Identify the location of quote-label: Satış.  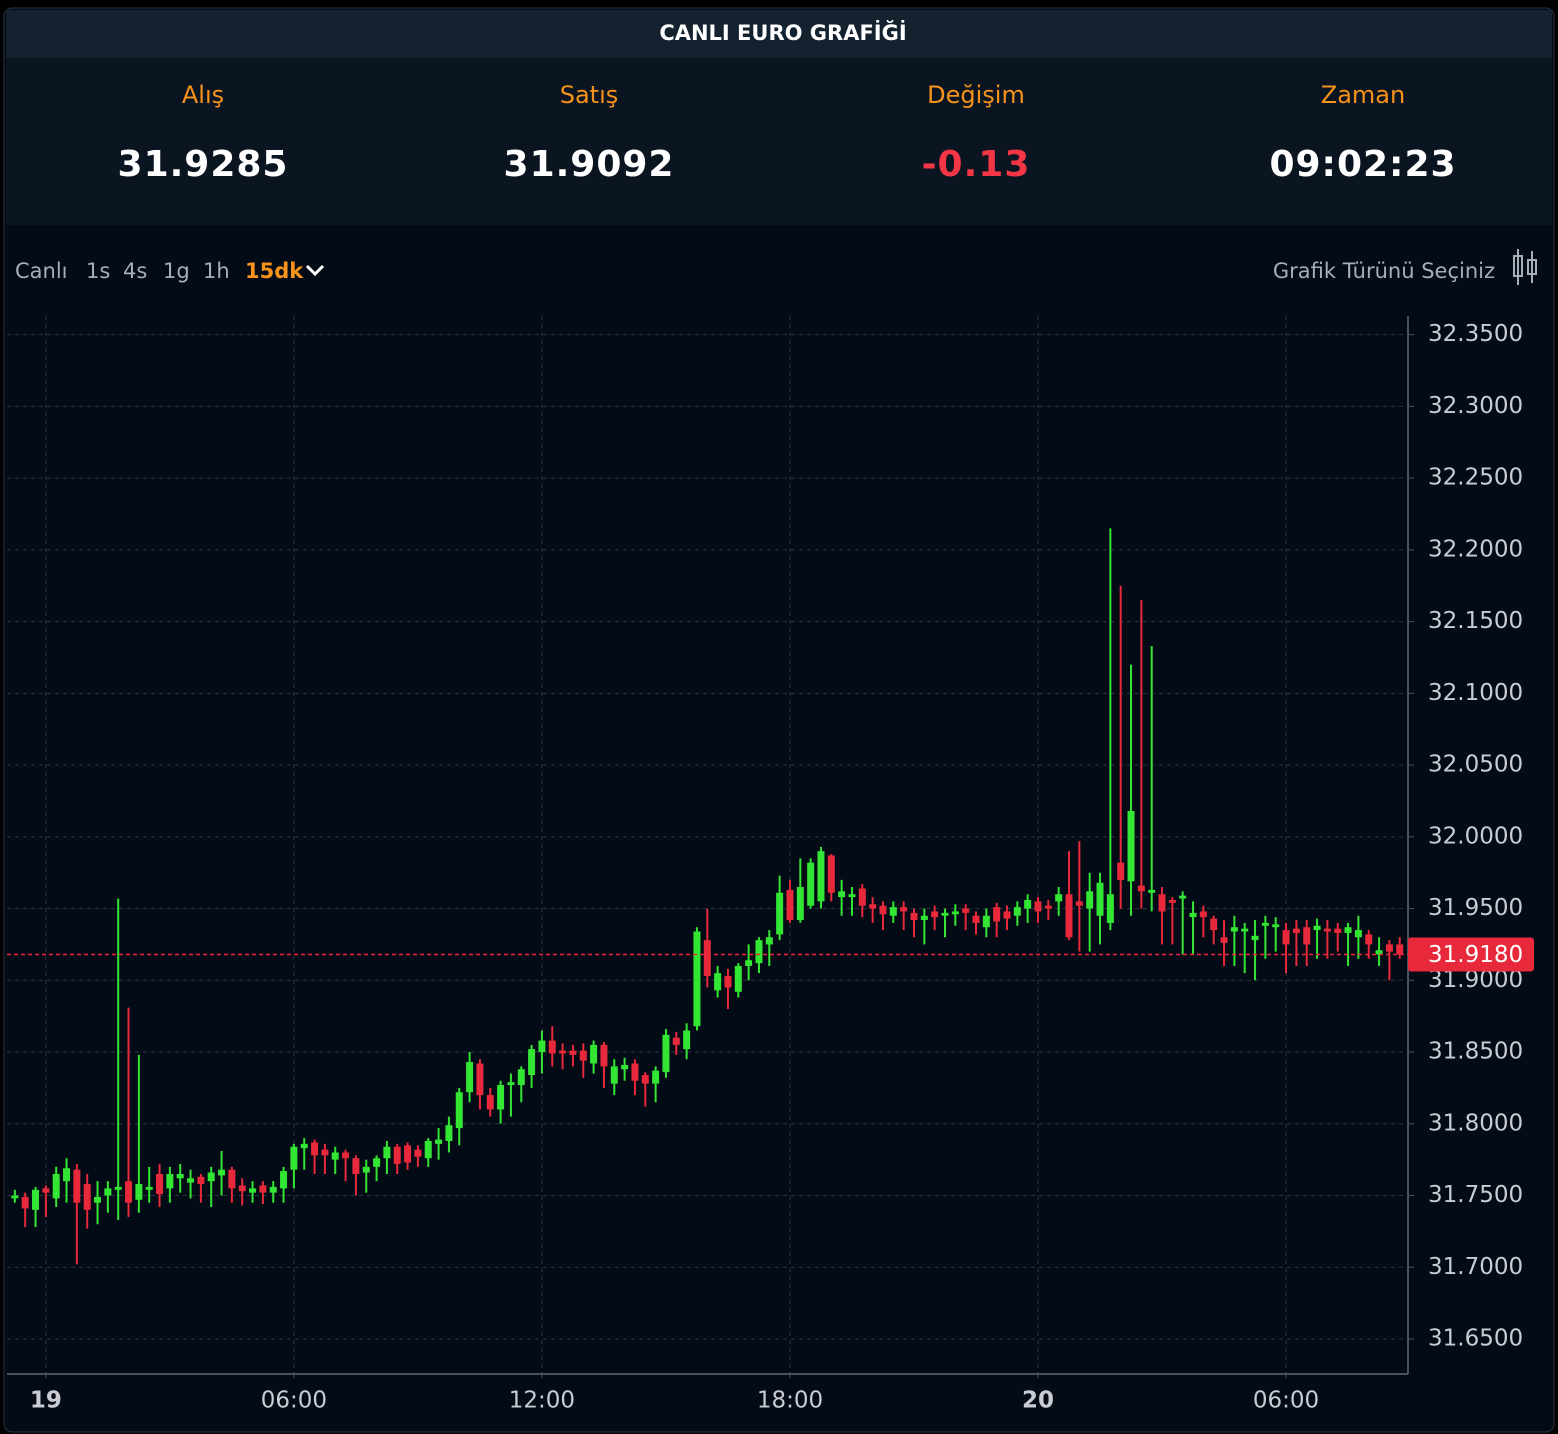
(589, 95).